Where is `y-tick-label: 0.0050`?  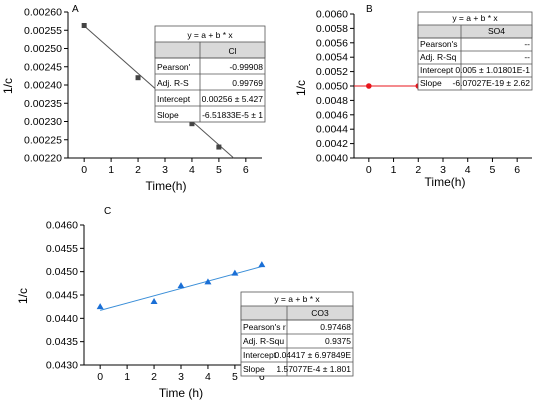
y-tick-label: 0.0050 is located at coordinates (332, 87).